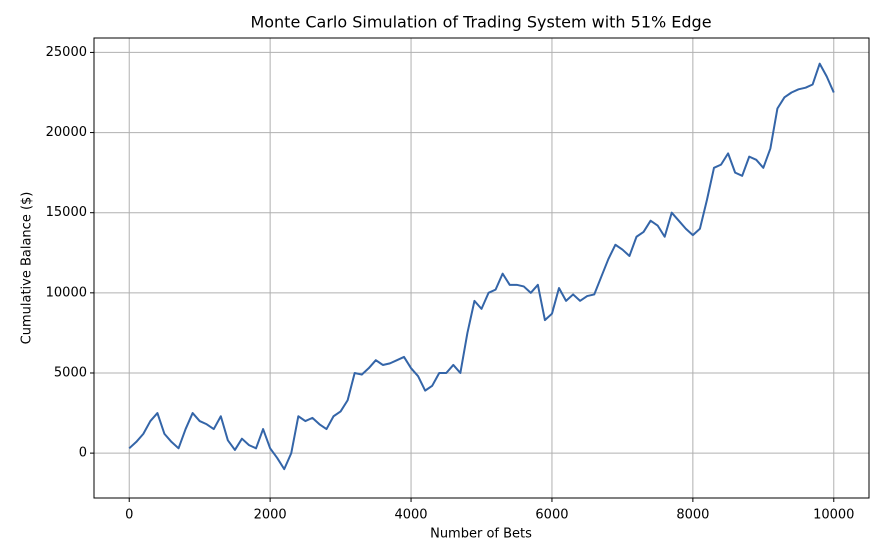 The image size is (893, 556). What do you see at coordinates (66, 212) in the screenshot?
I see `y-tick-label: 15000` at bounding box center [66, 212].